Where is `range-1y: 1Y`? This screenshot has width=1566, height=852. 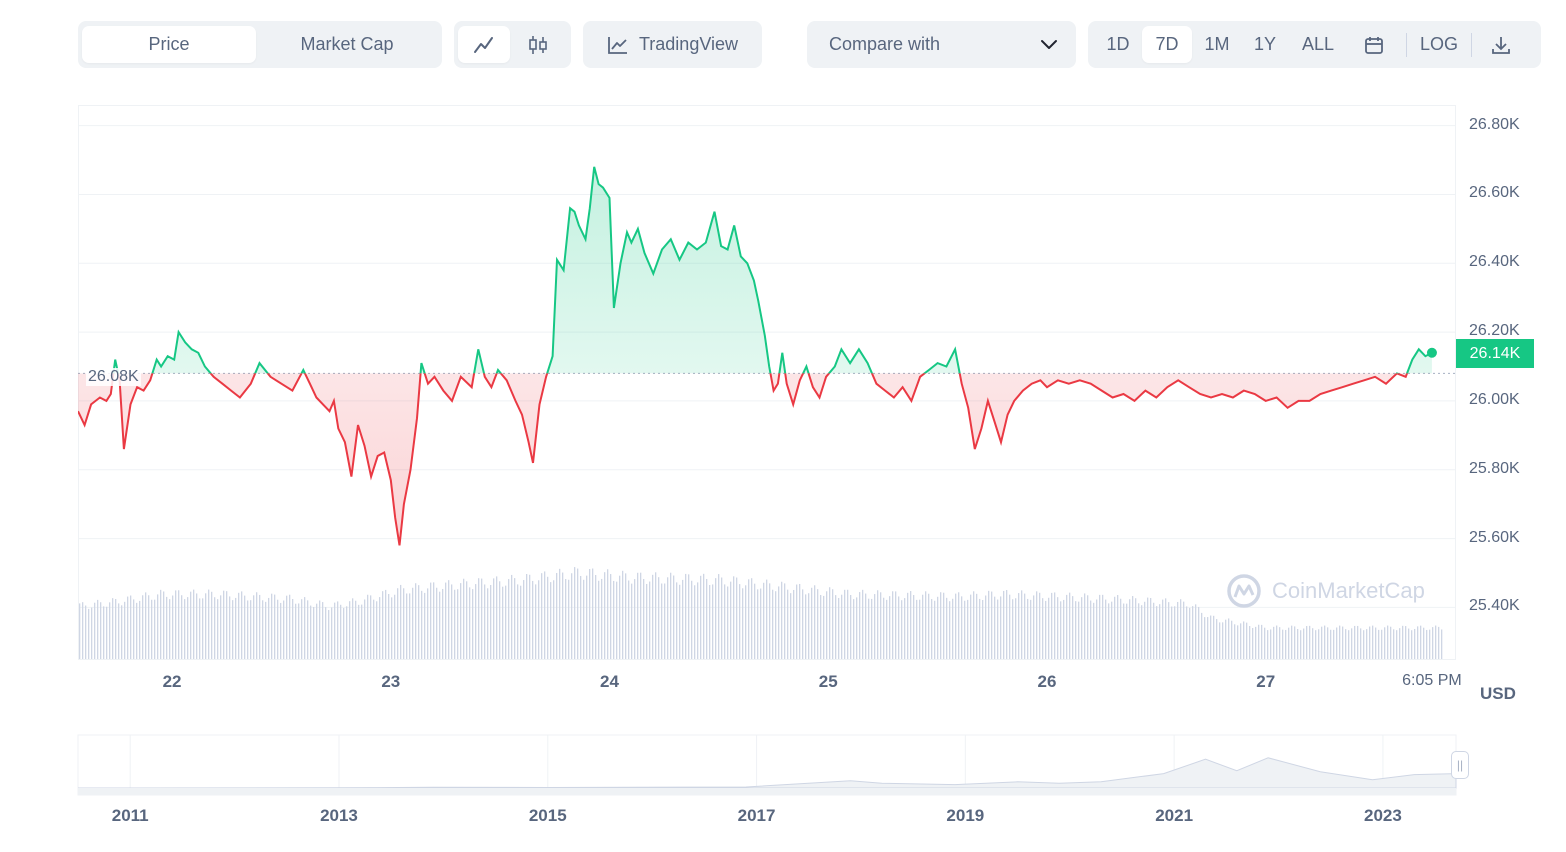 range-1y: 1Y is located at coordinates (1265, 44).